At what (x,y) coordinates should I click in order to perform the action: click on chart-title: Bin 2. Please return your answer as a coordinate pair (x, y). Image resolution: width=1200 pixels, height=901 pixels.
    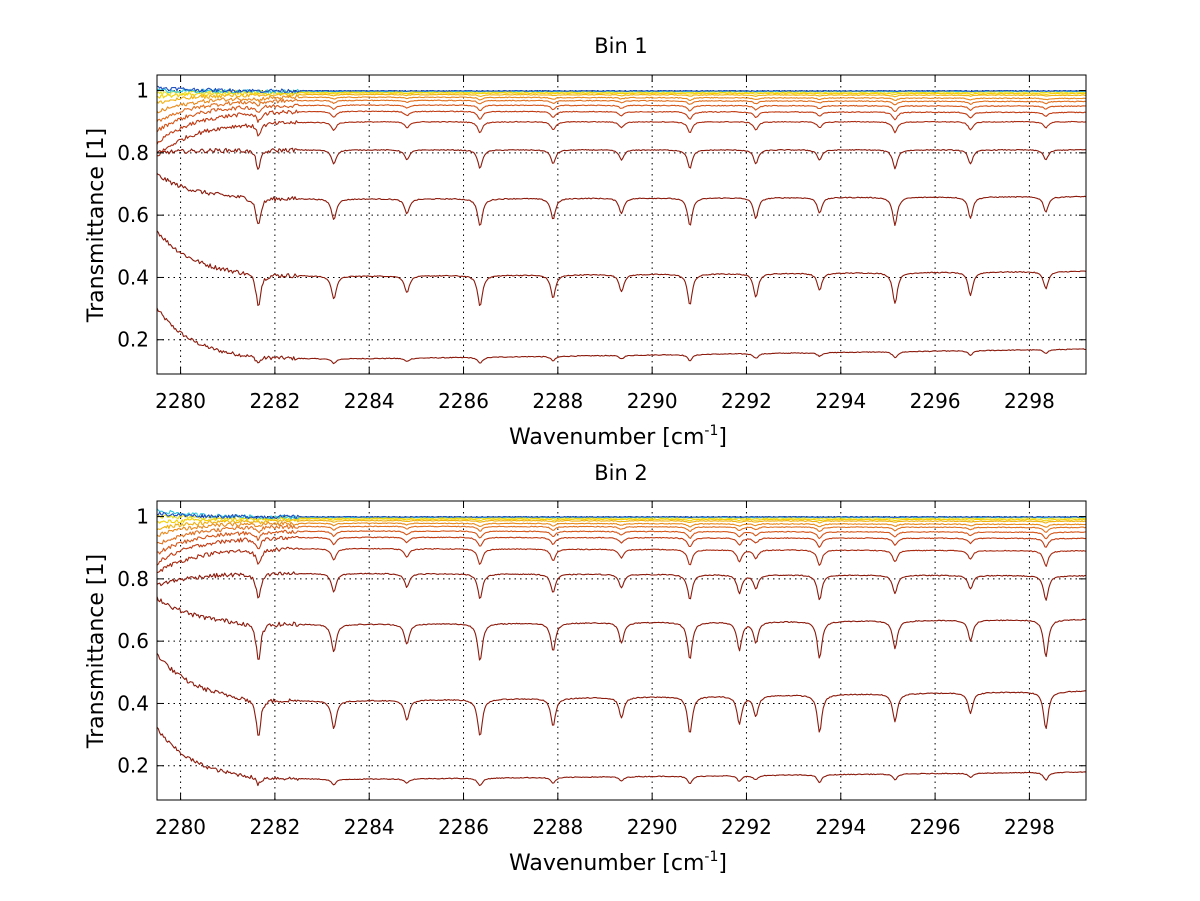
    Looking at the image, I should click on (621, 473).